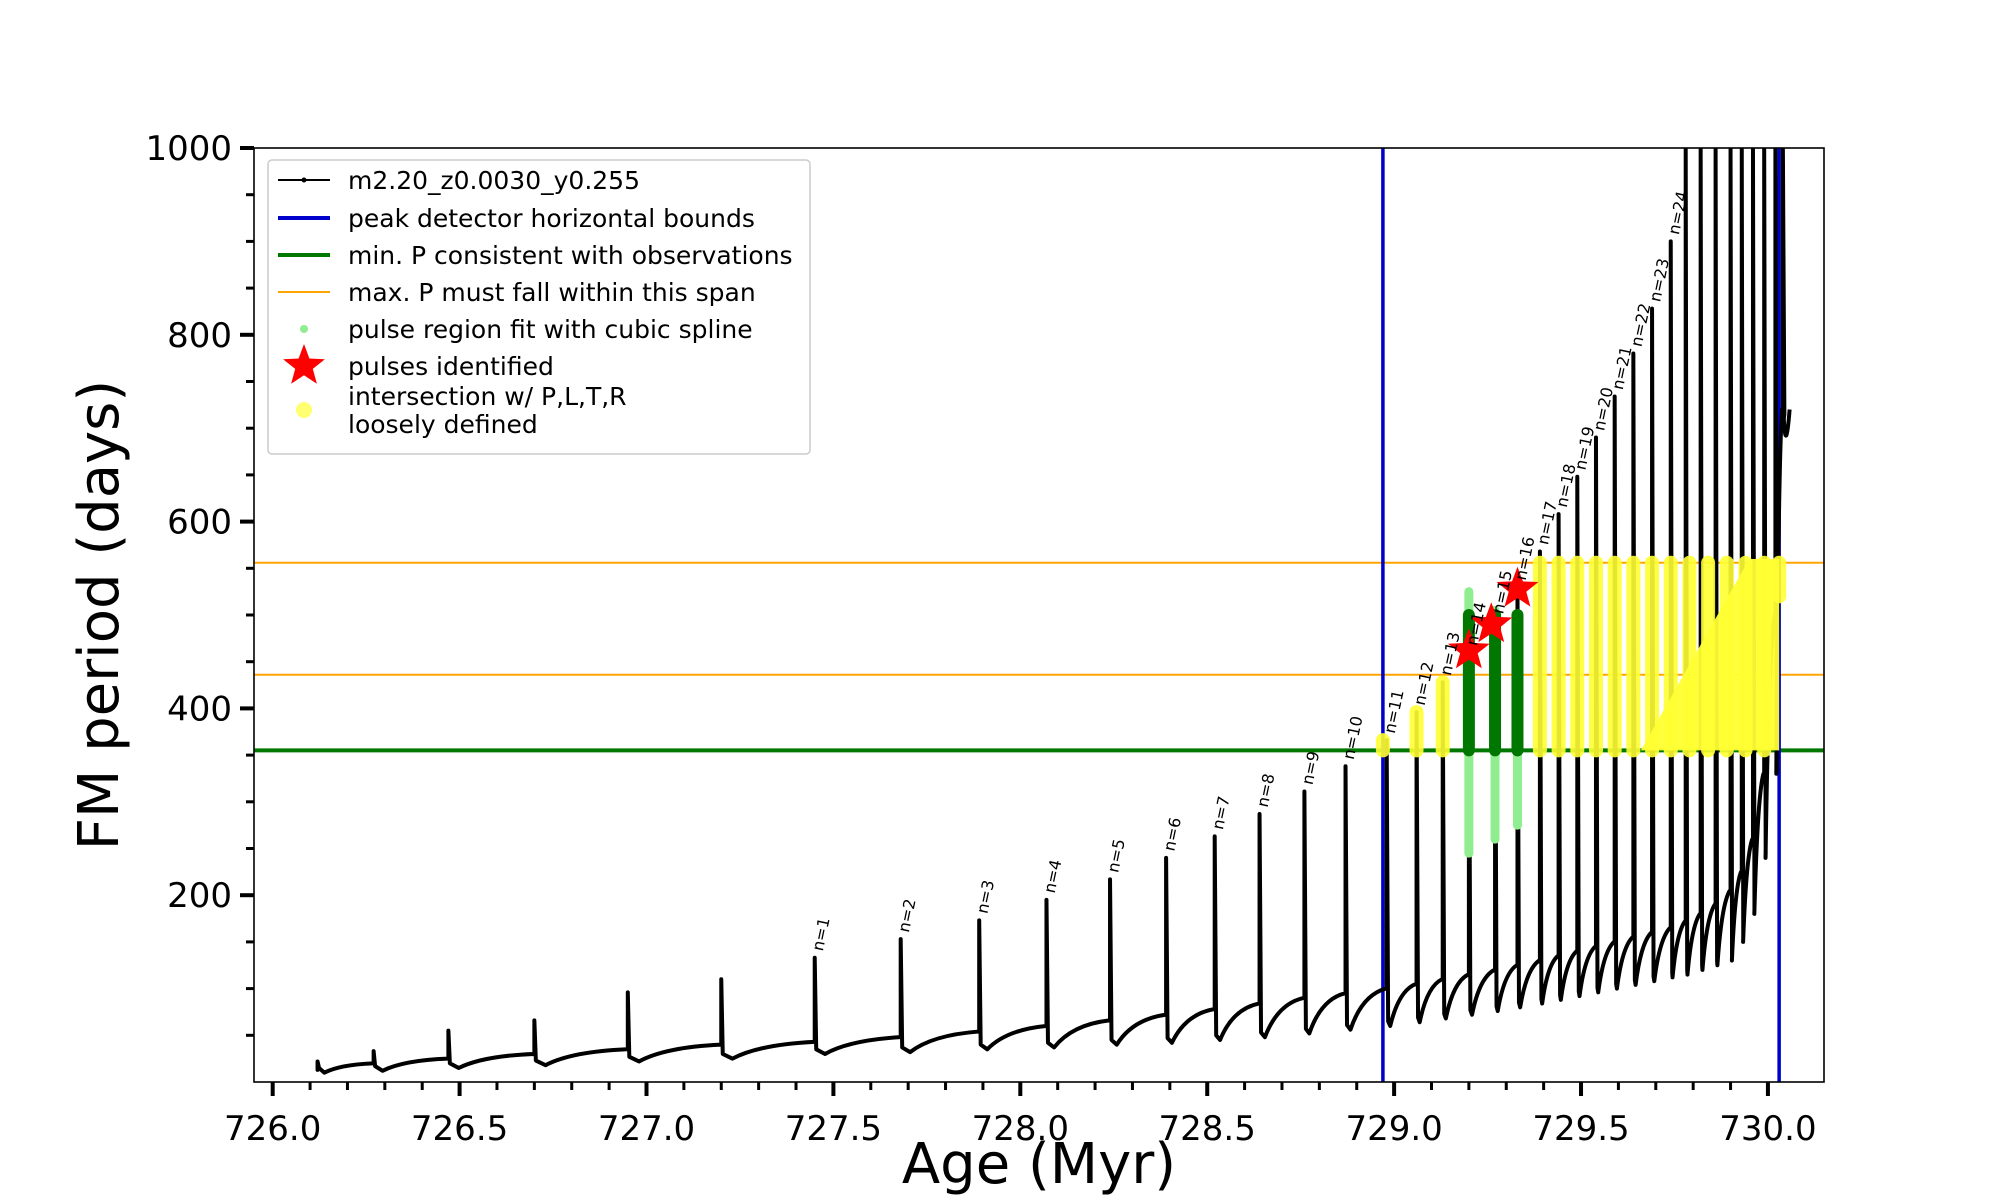 This screenshot has width=2000, height=1200. I want to click on legend-box, so click(539, 307).